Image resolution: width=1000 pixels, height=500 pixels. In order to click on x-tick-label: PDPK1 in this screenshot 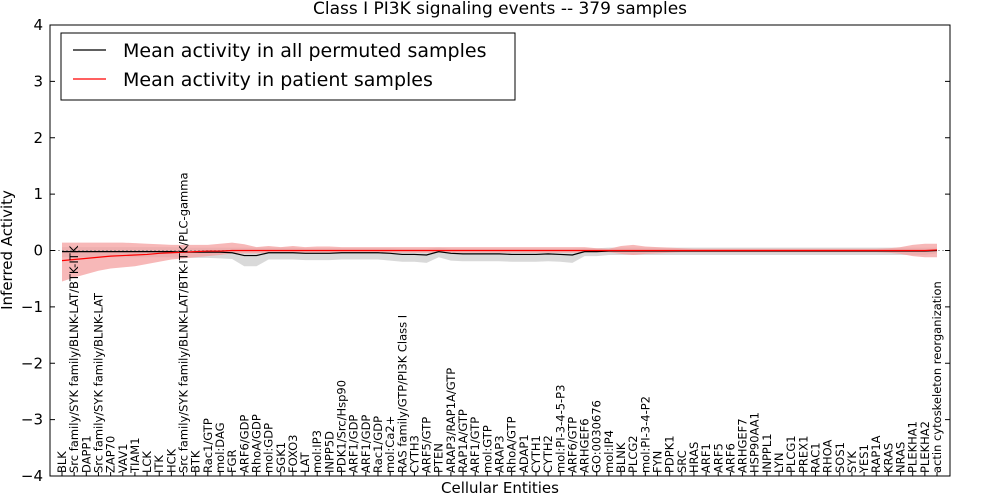, I will do `click(670, 454)`.